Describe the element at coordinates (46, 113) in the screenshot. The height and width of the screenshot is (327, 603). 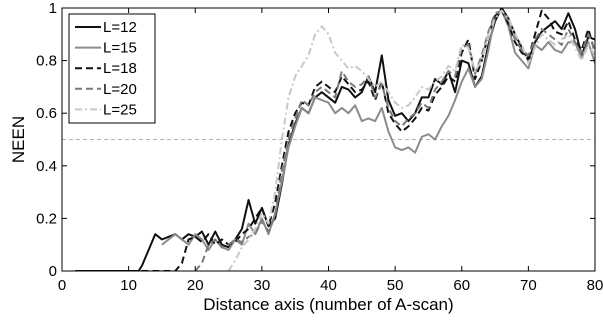
I see `y-tick-label: 0.6` at that location.